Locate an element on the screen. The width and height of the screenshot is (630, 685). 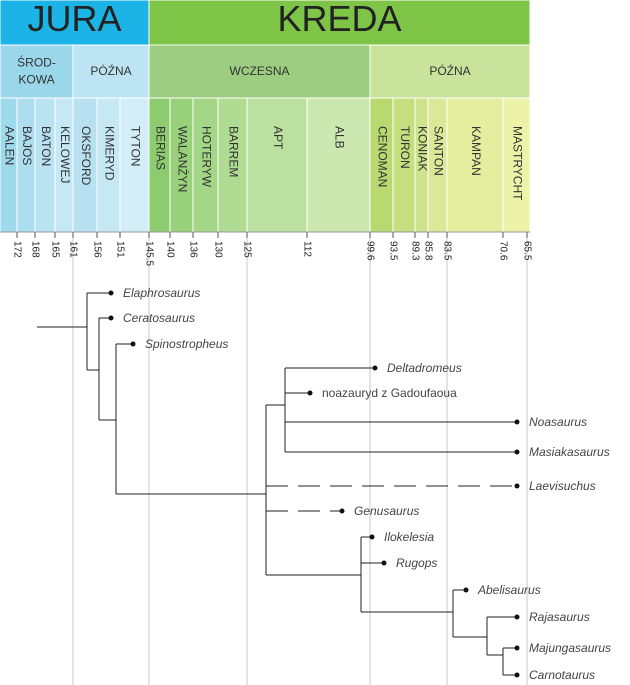
tick-label: 85.8 is located at coordinates (427, 251).